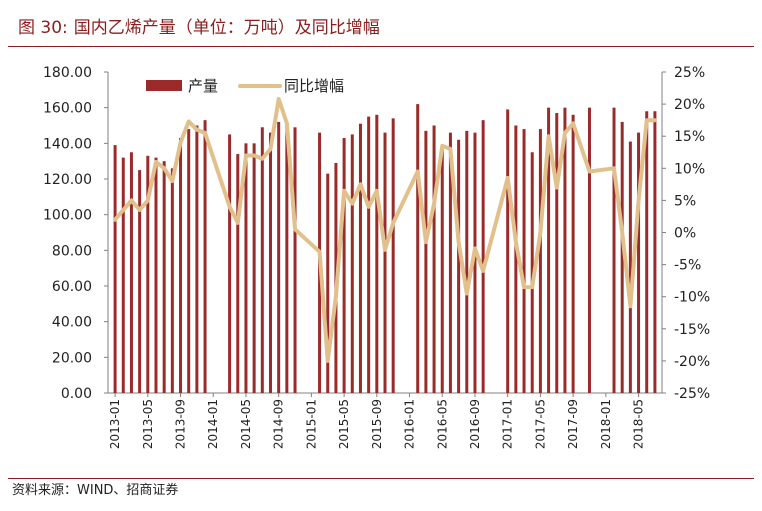  Describe the element at coordinates (226, 28) in the screenshot. I see `figure-title-text: 国内乙烯产量（单位：万吨）及同比增幅` at that location.